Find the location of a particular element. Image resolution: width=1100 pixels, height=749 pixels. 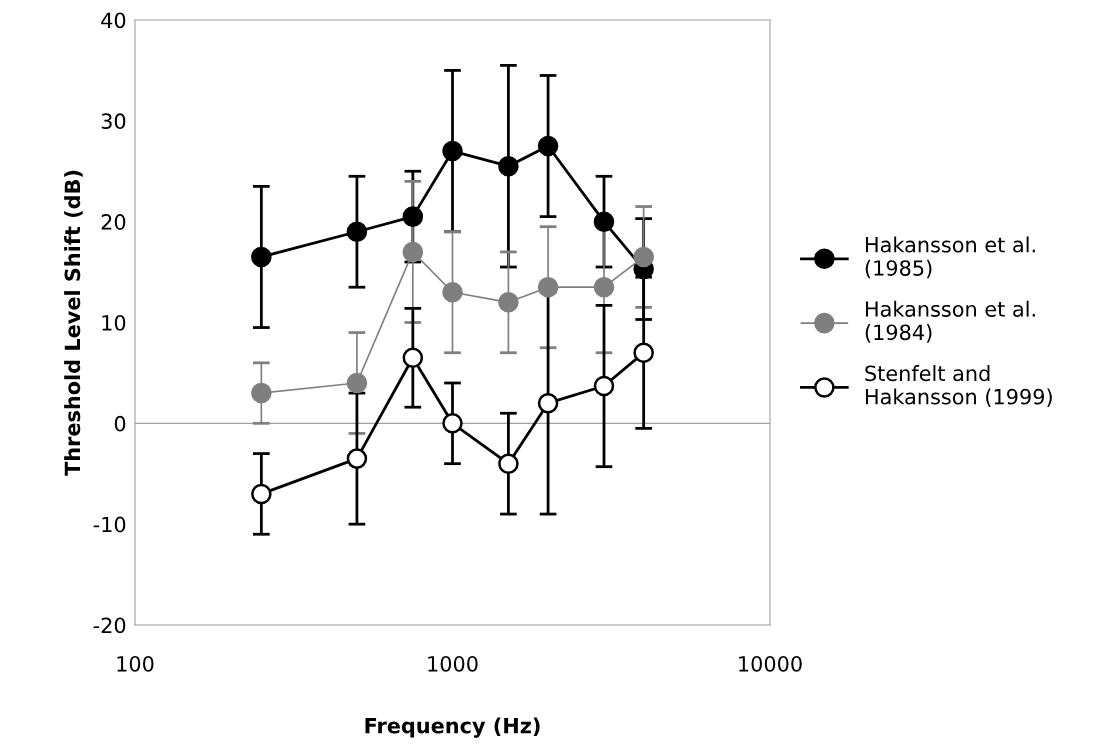

x-tick-label: 100 is located at coordinates (135, 663).